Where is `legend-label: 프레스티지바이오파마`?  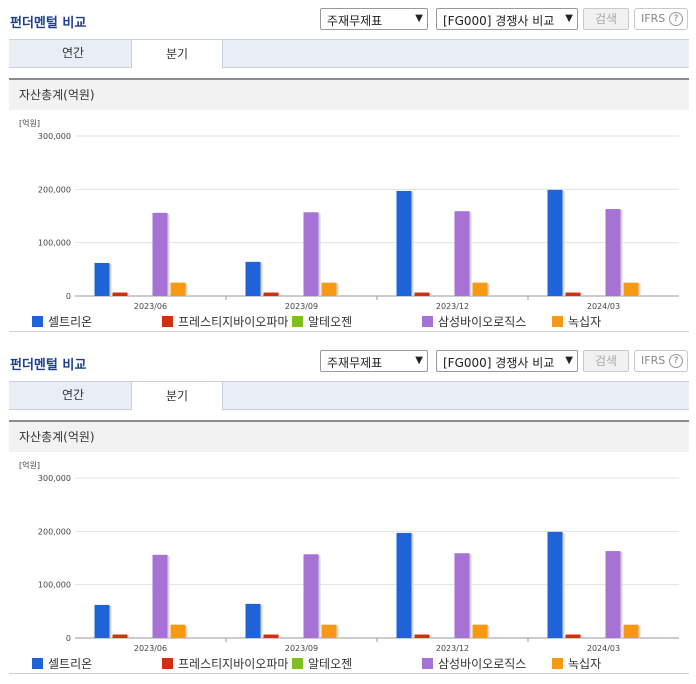
legend-label: 프레스티지바이오파마 is located at coordinates (233, 322).